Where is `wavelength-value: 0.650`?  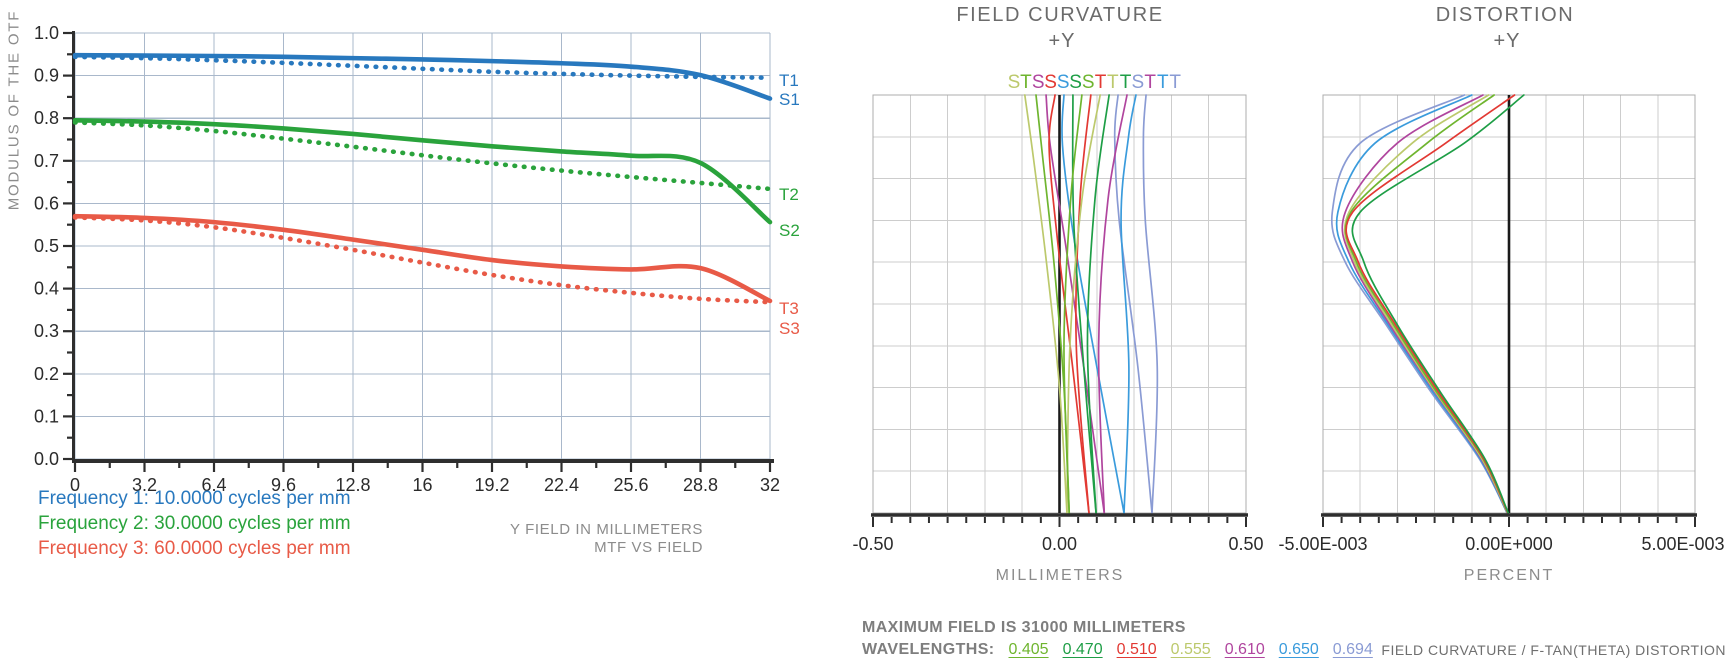 wavelength-value: 0.650 is located at coordinates (1298, 649).